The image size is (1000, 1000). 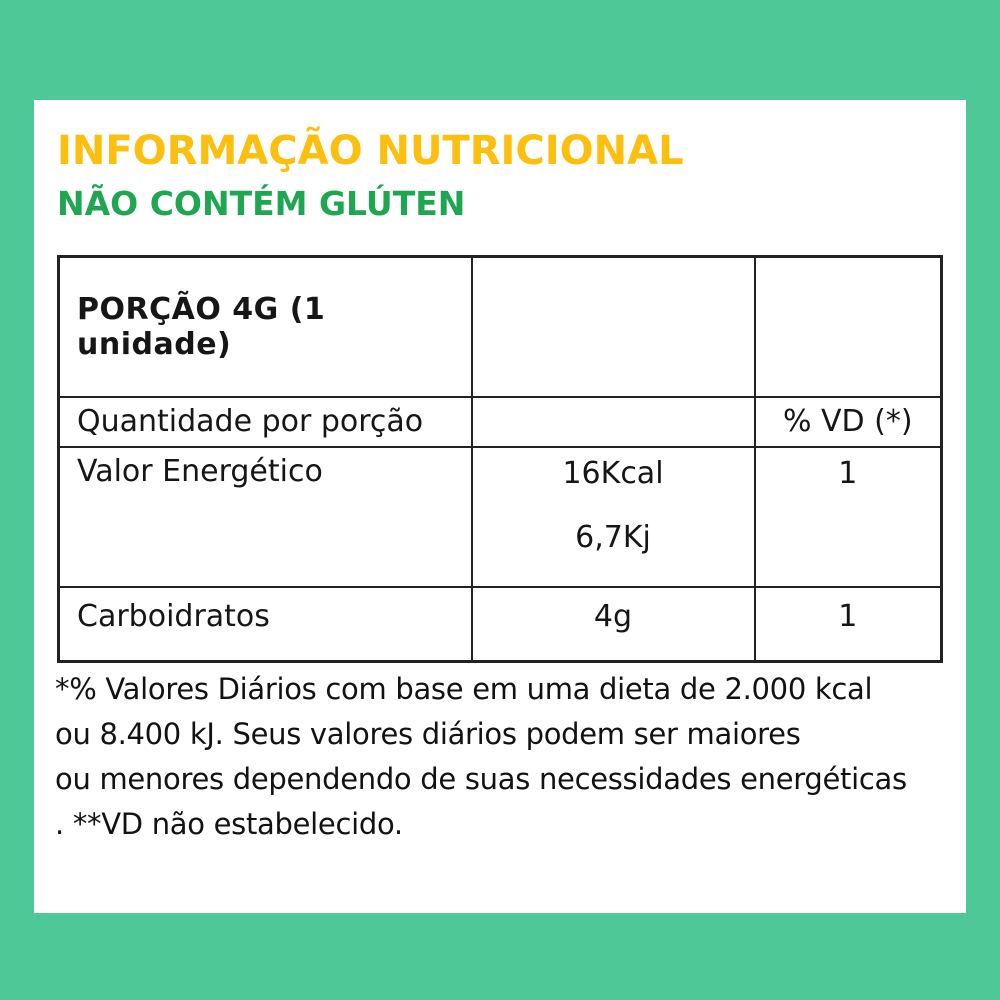 I want to click on amount-kj: 6,7Kj, so click(x=613, y=537).